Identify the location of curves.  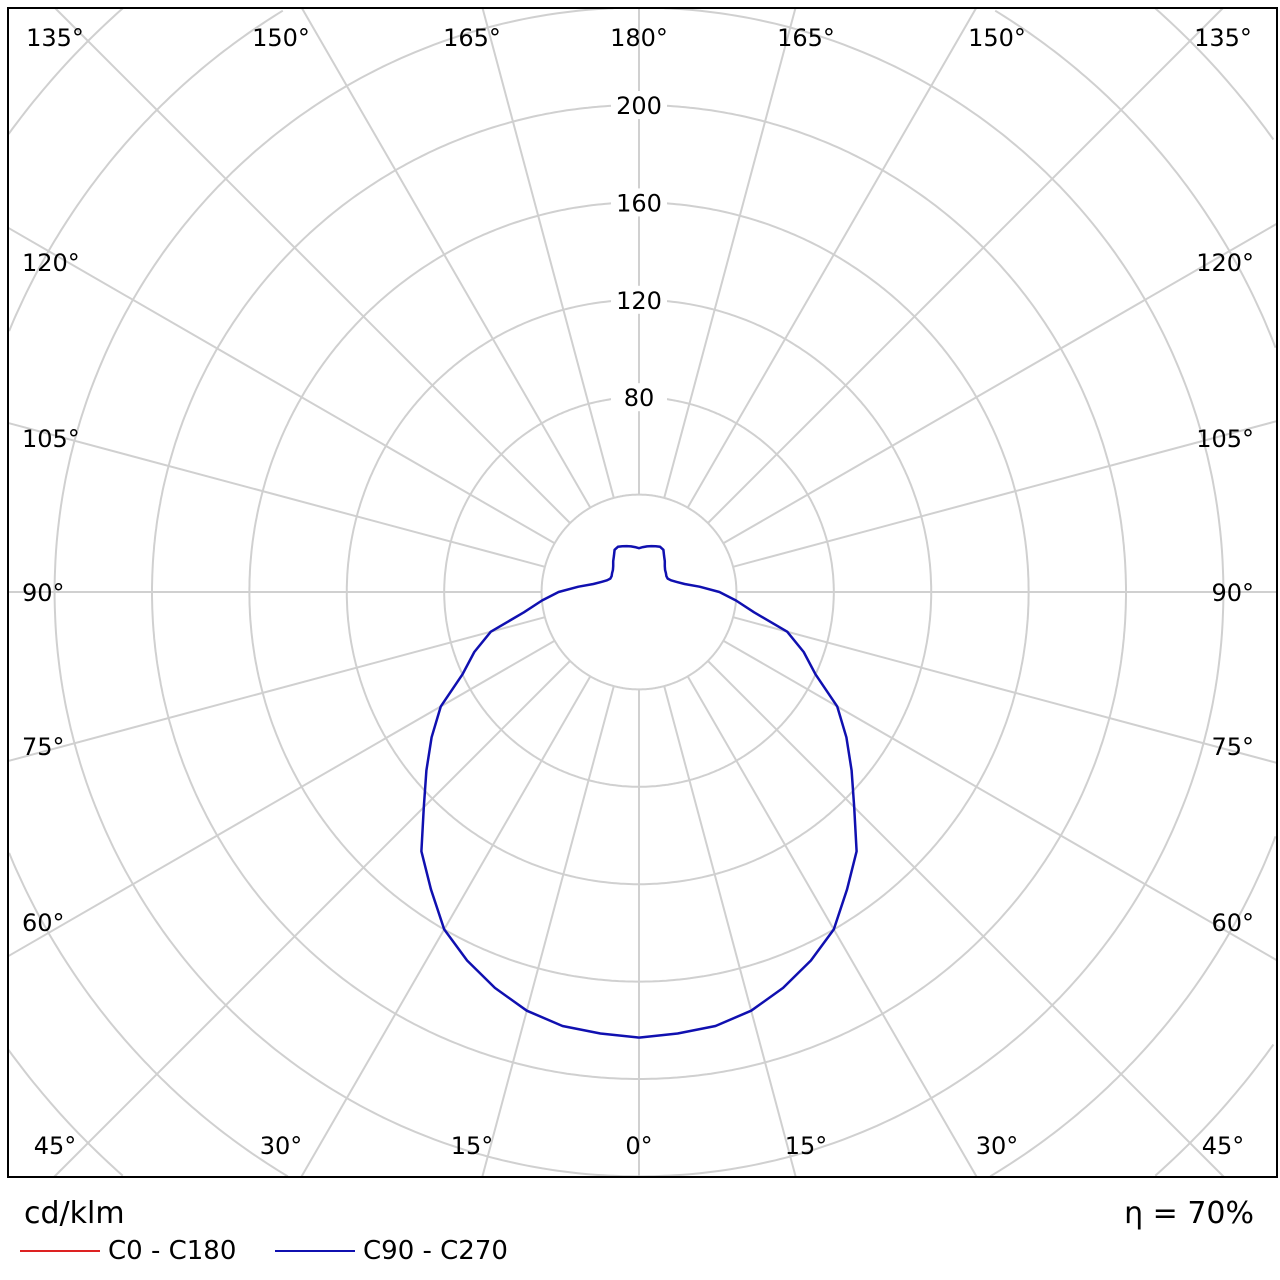
(639, 791).